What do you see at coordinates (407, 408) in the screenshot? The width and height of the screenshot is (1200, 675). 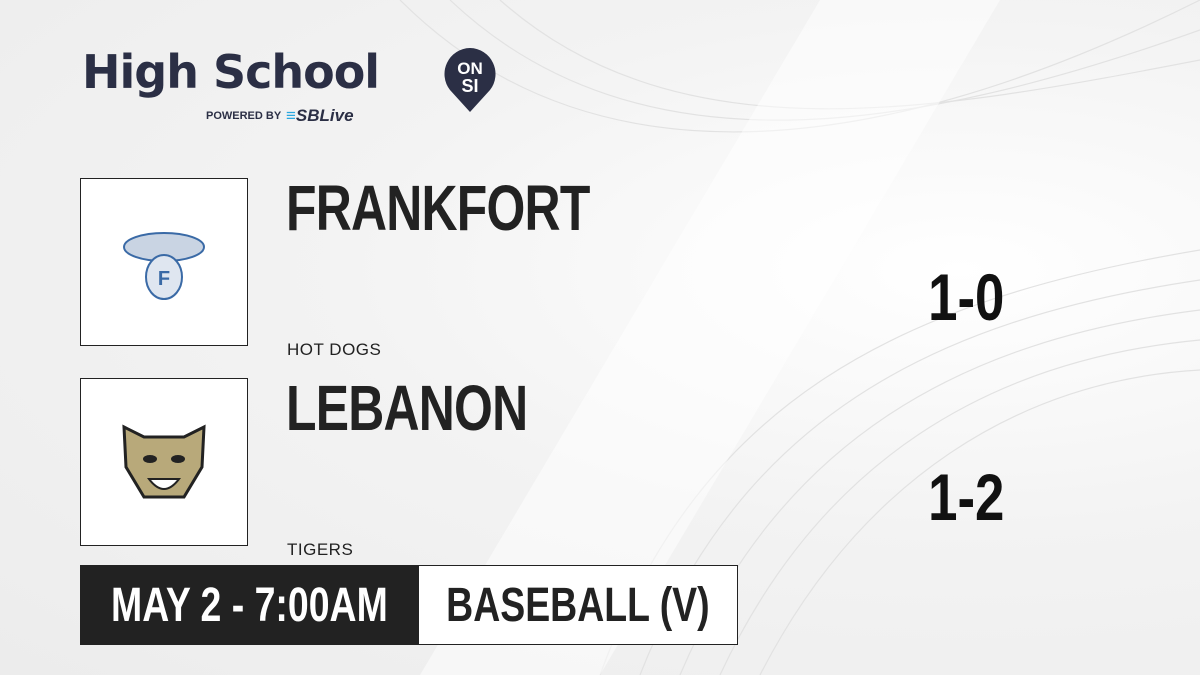 I see `team-name: LEBANON` at bounding box center [407, 408].